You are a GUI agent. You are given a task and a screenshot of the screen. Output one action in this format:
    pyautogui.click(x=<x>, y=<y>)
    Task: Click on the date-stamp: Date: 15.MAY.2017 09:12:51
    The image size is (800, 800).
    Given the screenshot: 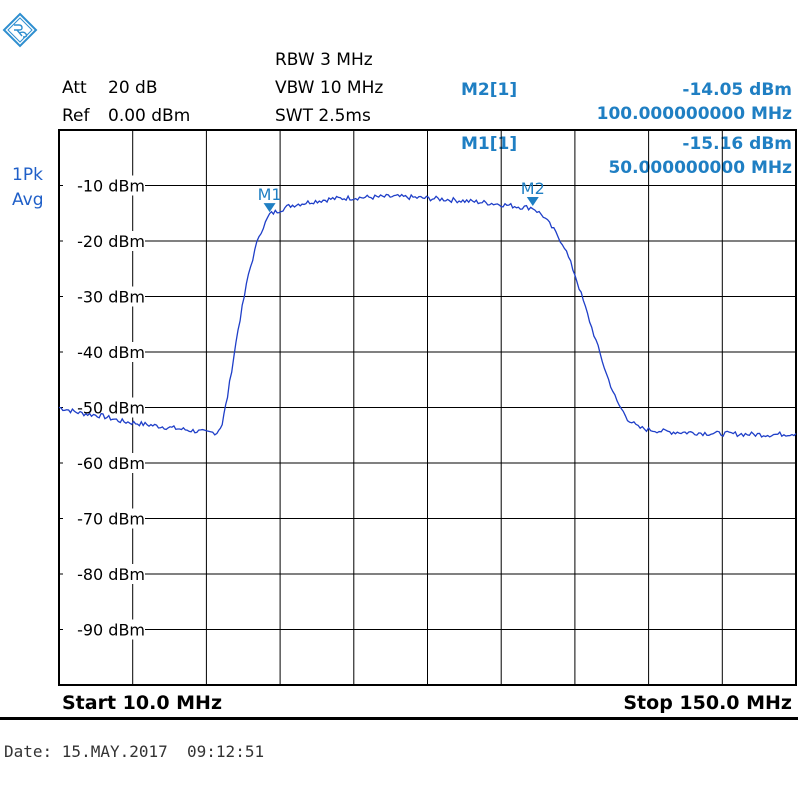 What is the action you would take?
    pyautogui.click(x=134, y=751)
    